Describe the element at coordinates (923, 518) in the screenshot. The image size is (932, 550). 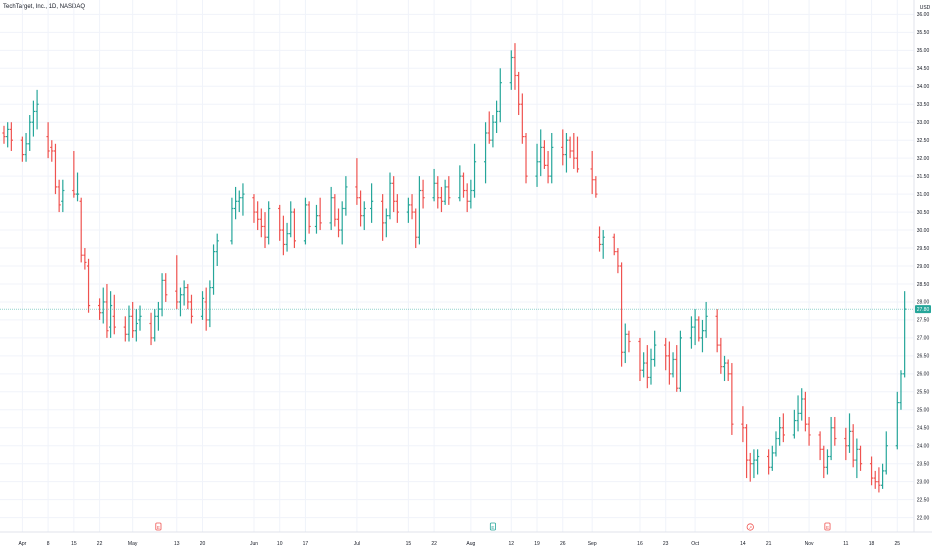
I see `y-tick-label: 22.00` at that location.